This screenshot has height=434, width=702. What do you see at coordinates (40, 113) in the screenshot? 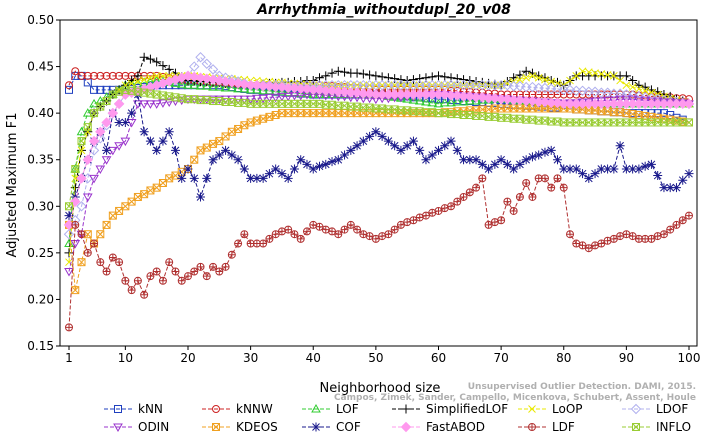
I see `y-tick-label: 0.40` at bounding box center [40, 113].